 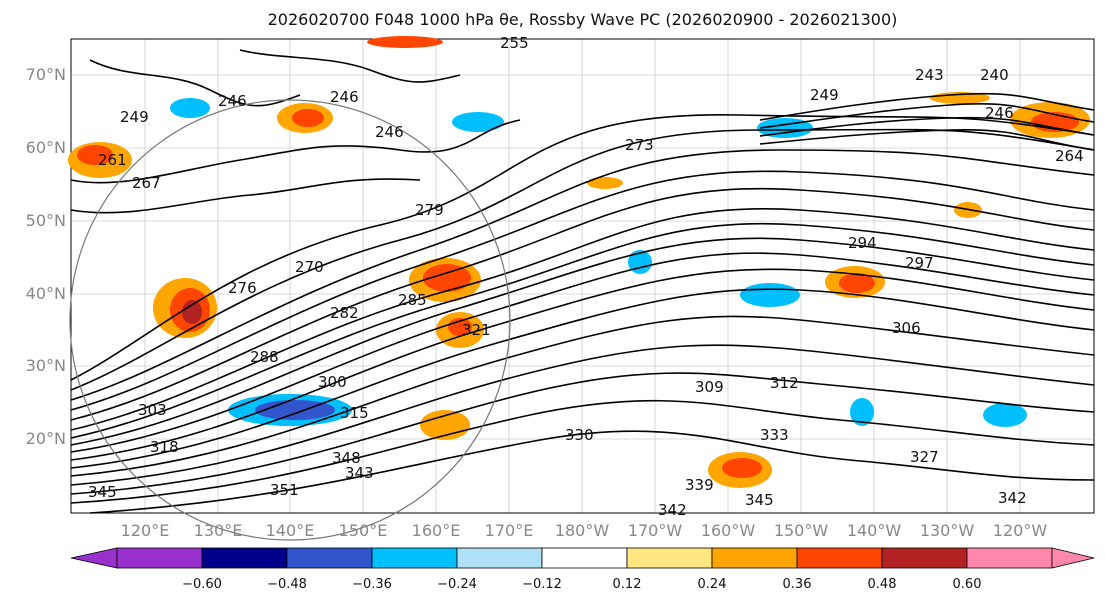 I want to click on lat-label-60n: 60°N, so click(x=45, y=147).